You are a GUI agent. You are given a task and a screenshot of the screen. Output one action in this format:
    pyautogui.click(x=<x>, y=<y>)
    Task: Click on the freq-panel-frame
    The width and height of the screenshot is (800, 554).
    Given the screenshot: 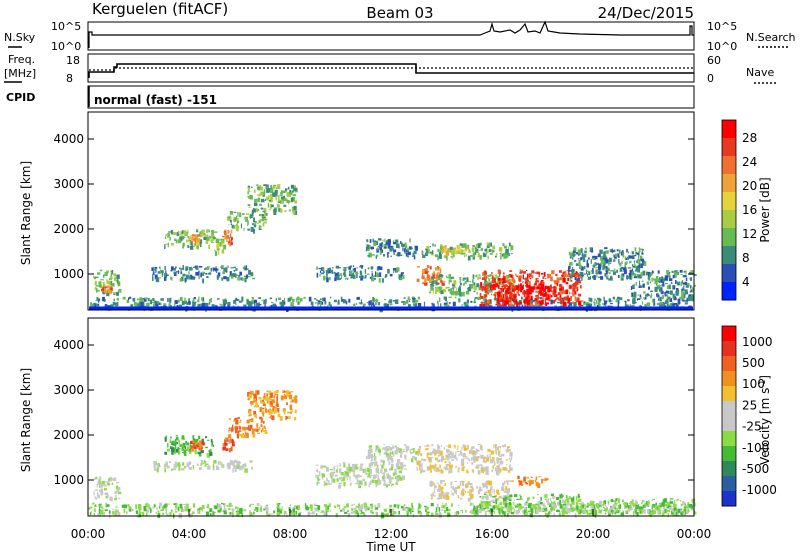 What is the action you would take?
    pyautogui.click(x=391, y=68)
    